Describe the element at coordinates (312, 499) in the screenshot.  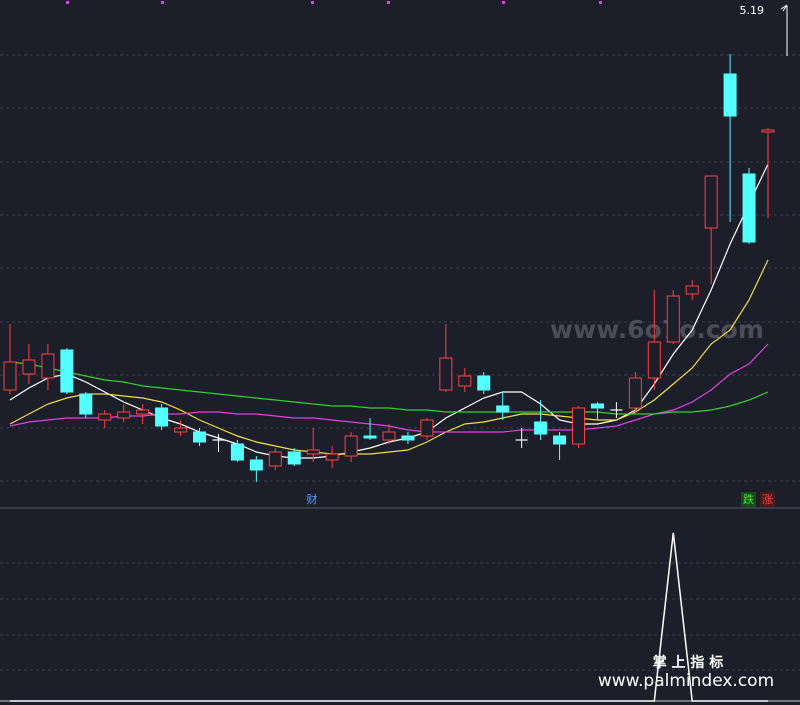
I see `finance-marker: 财` at that location.